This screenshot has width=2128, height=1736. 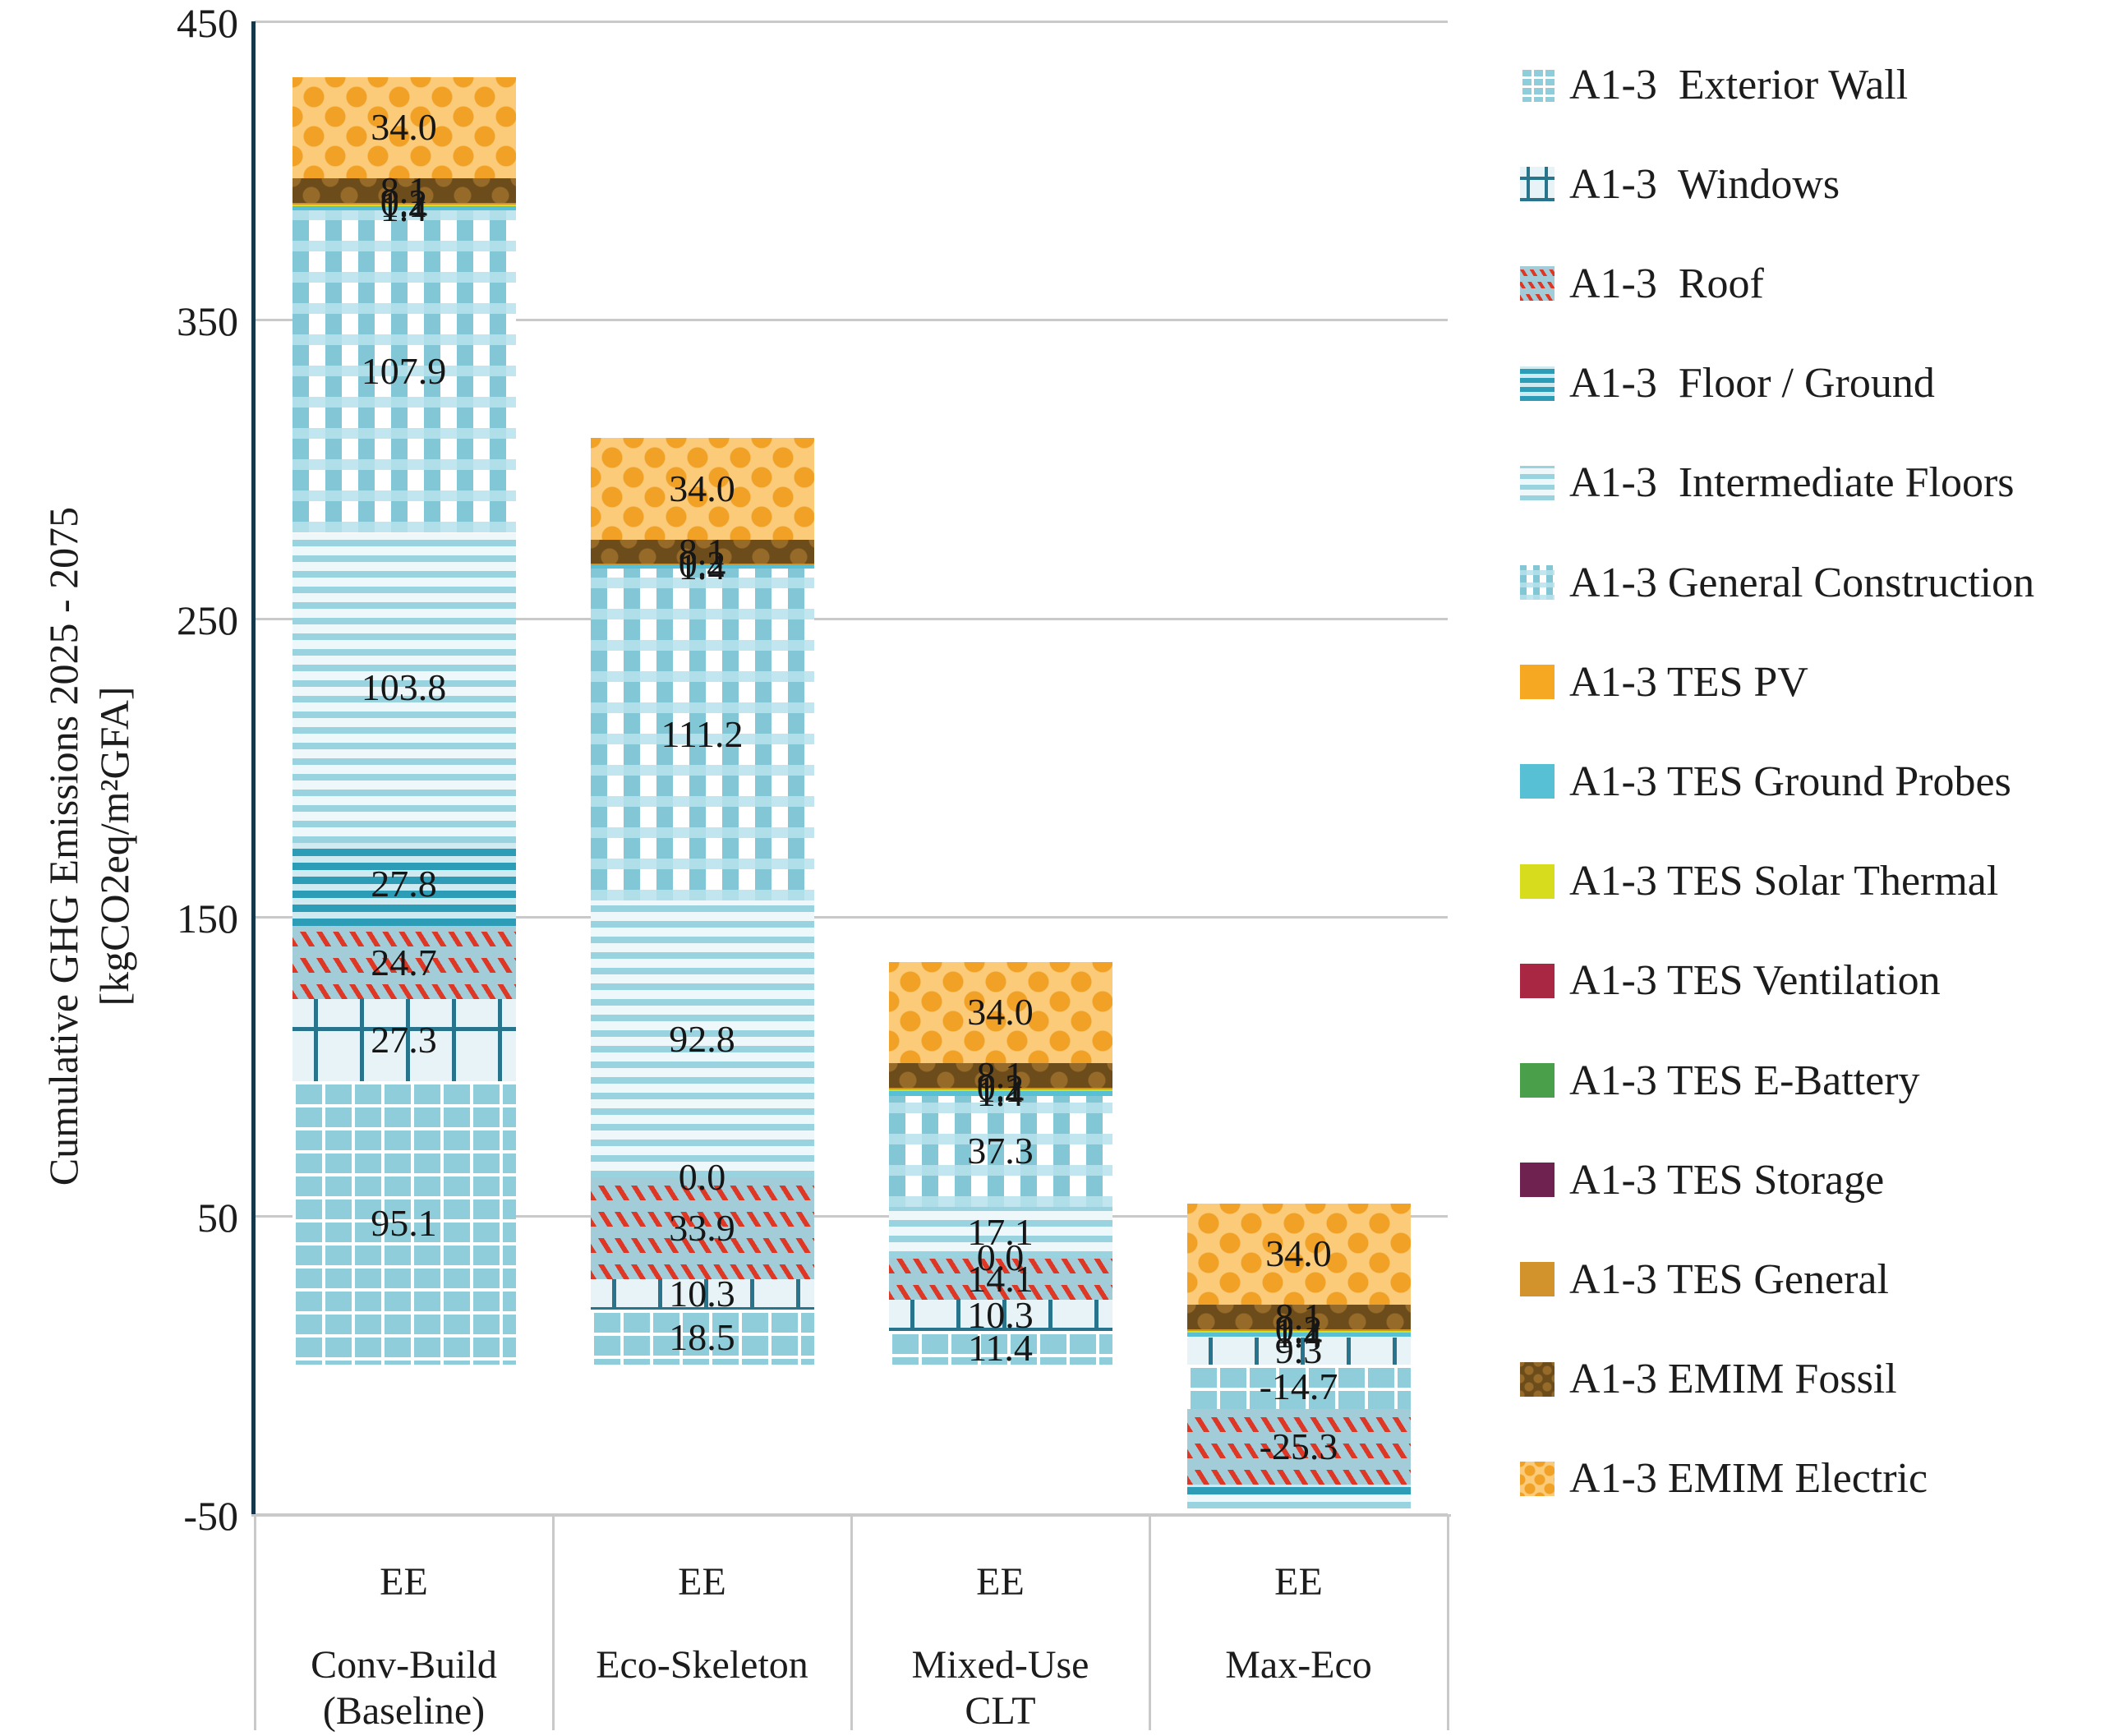 What do you see at coordinates (1537, 980) in the screenshot?
I see `vent-legend-swatch` at bounding box center [1537, 980].